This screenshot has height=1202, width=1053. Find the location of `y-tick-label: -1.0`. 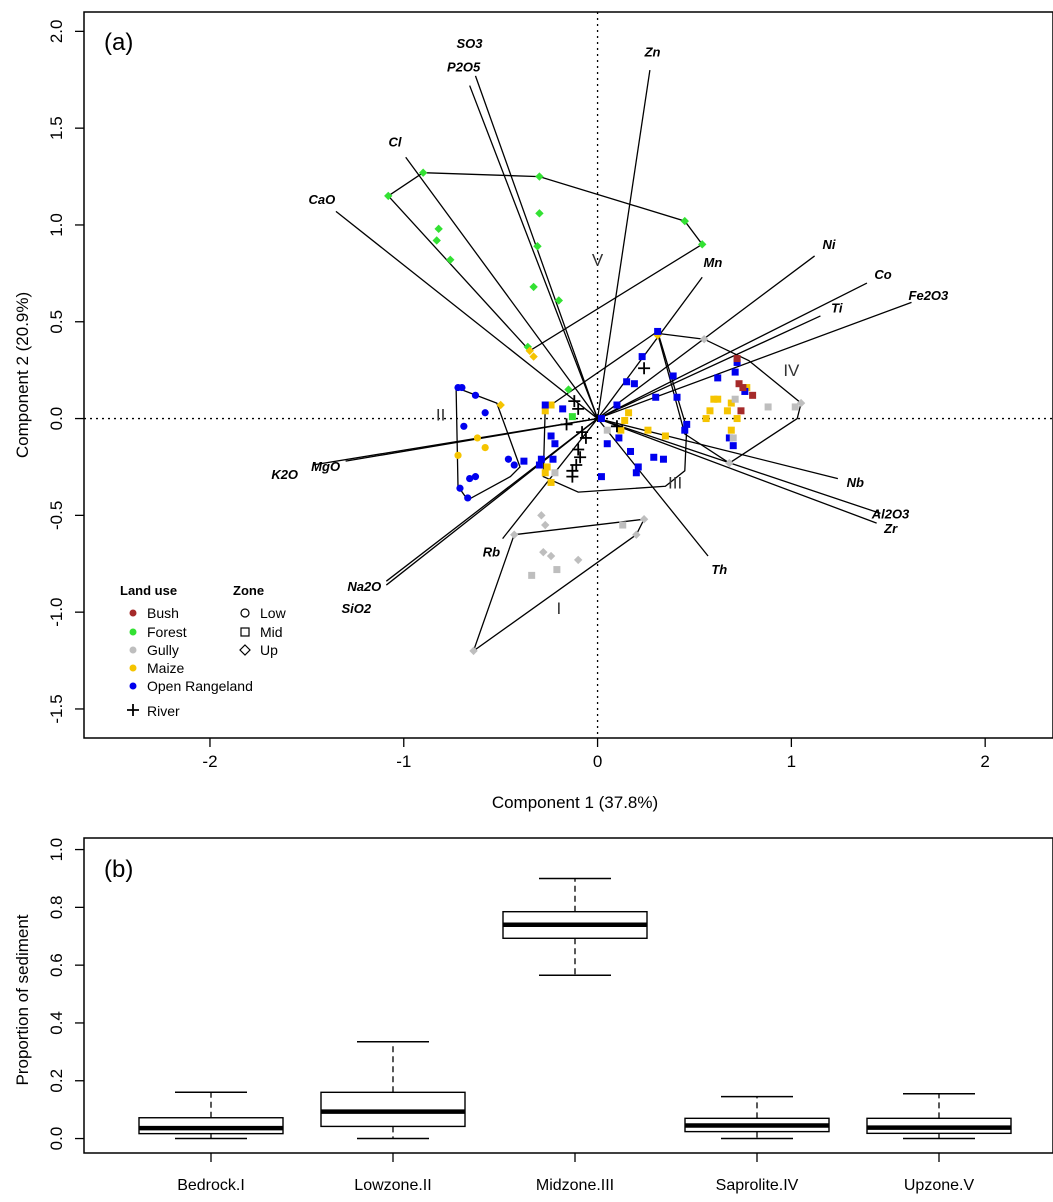

y-tick-label: -1.0 is located at coordinates (56, 612).